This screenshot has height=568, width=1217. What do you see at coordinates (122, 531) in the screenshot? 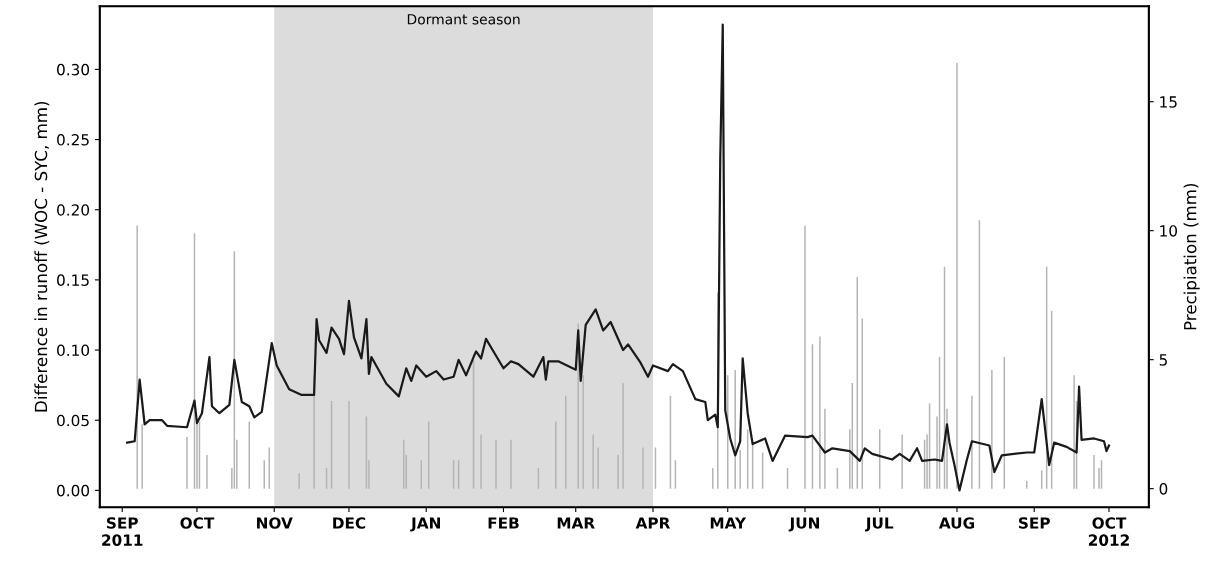
I see `x-tick-label: SEP 2011` at bounding box center [122, 531].